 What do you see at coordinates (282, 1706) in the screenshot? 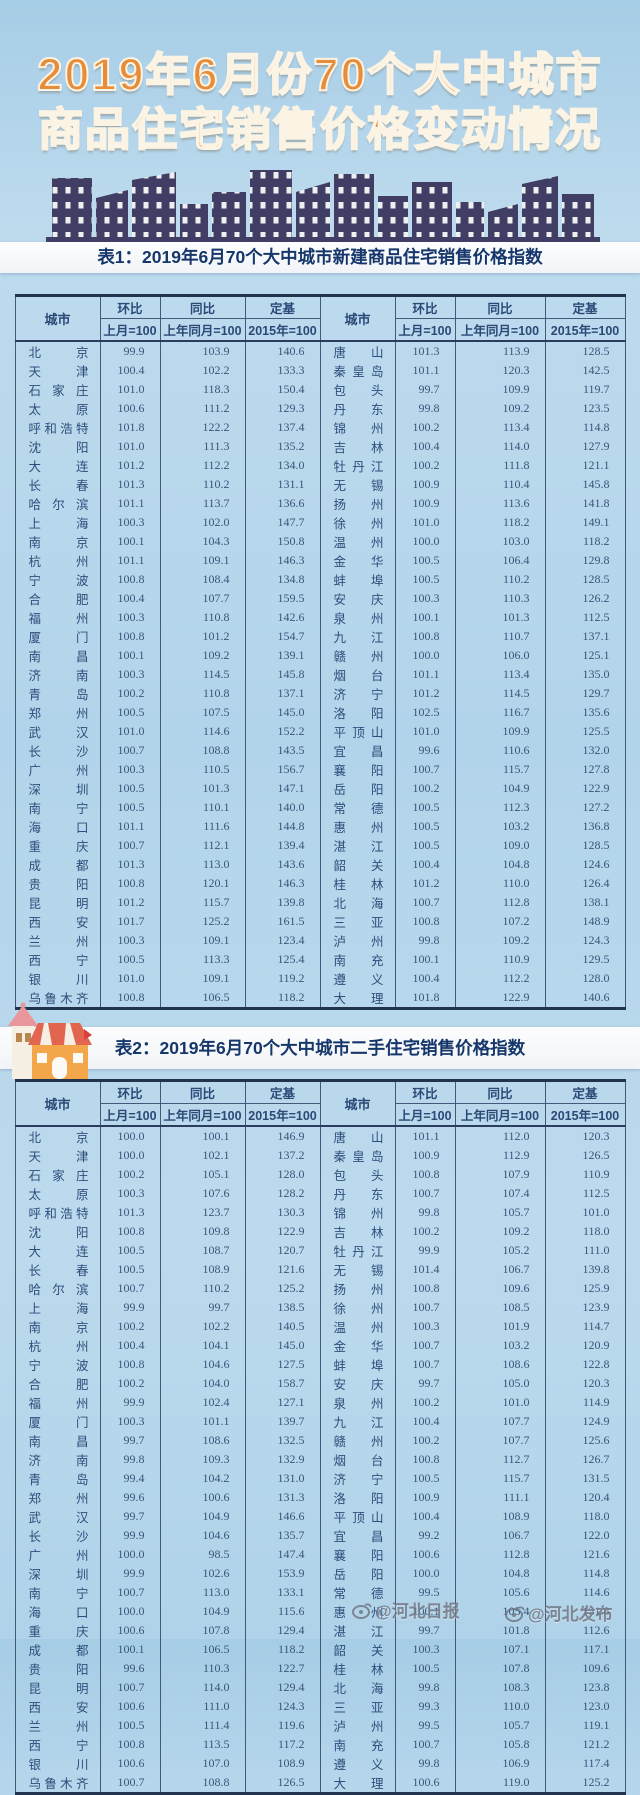
I see `index-value: 124.3` at bounding box center [282, 1706].